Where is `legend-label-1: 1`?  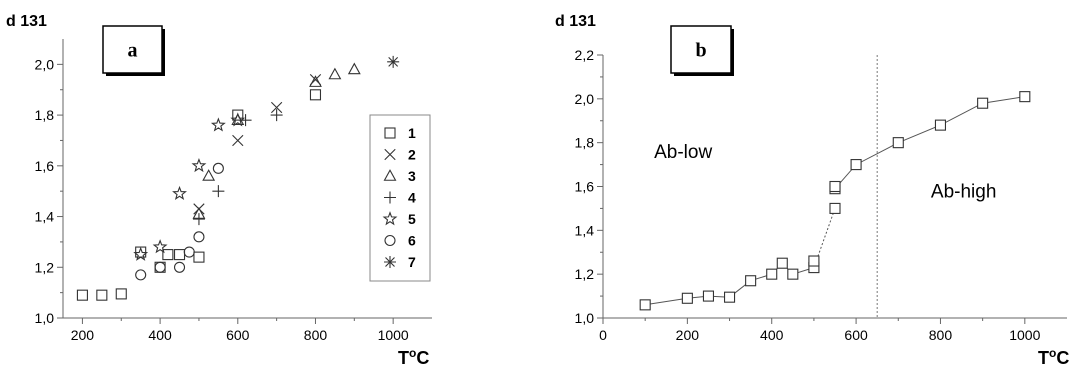 legend-label-1: 1 is located at coordinates (412, 133).